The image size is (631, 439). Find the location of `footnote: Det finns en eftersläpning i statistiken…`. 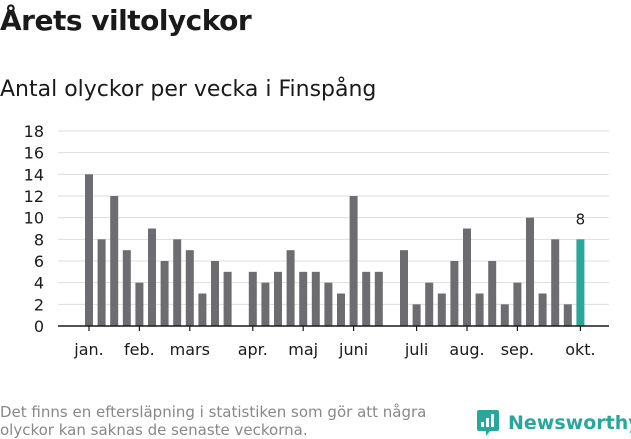

footnote: Det finns en eftersläpning i statistiken… is located at coordinates (213, 421).